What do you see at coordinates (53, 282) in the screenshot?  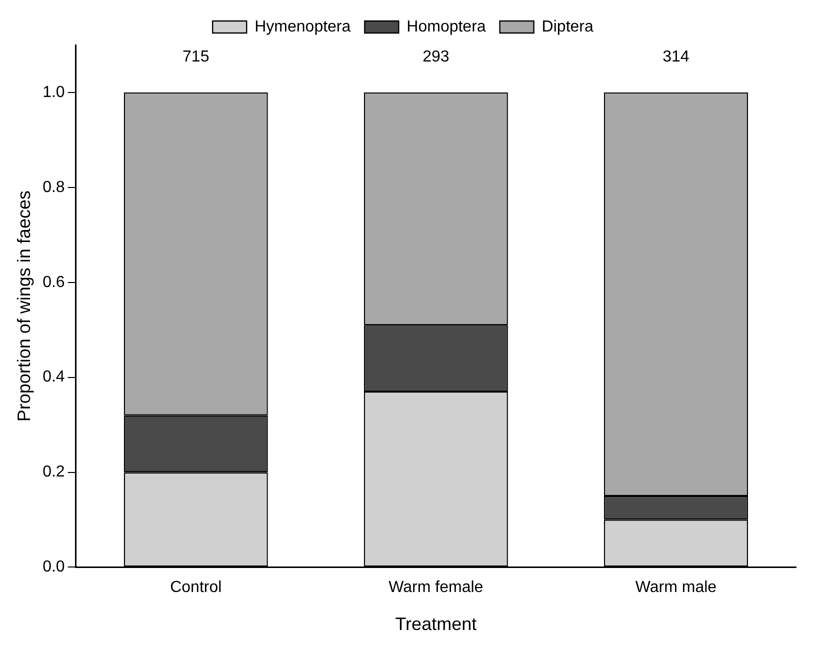 I see `y-tick-label: 0.6` at bounding box center [53, 282].